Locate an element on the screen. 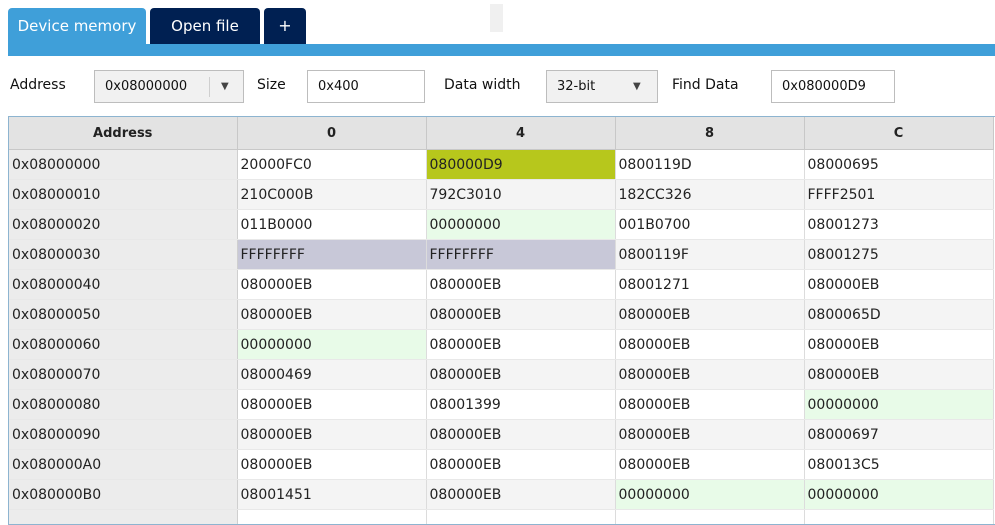 This screenshot has width=995, height=525. memory-cell: 0800065D is located at coordinates (899, 314).